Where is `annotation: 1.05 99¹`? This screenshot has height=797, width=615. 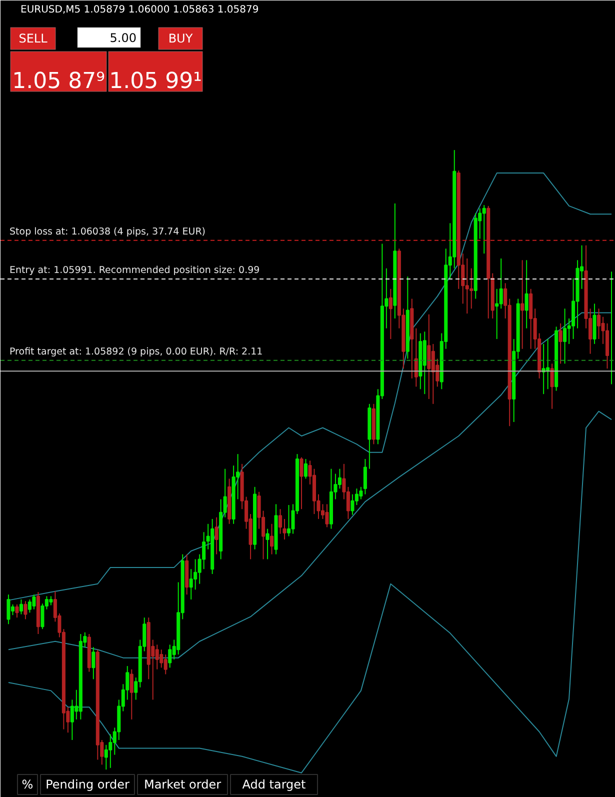
annotation: 1.05 99¹ is located at coordinates (155, 81).